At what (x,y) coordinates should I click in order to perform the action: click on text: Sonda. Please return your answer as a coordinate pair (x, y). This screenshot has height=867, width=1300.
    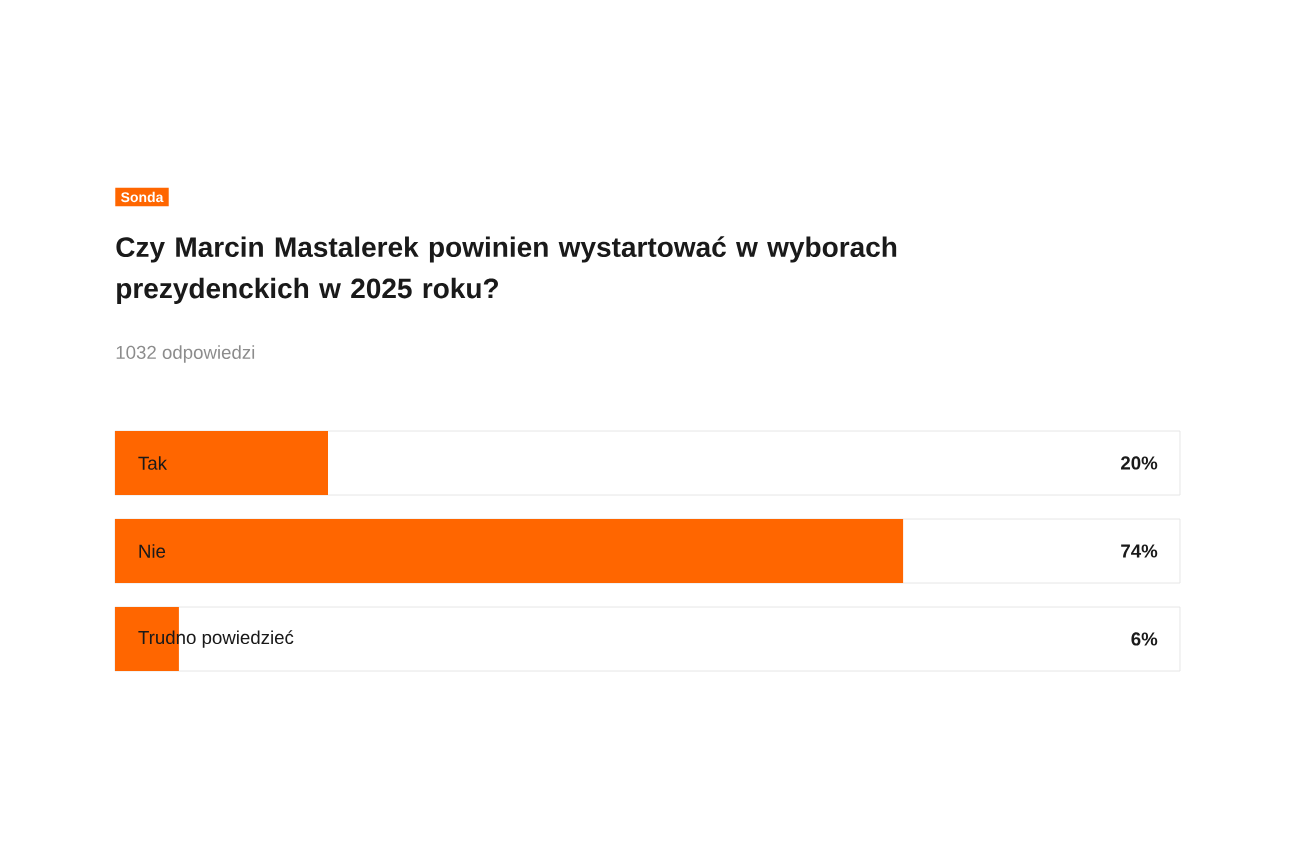
    Looking at the image, I should click on (142, 197).